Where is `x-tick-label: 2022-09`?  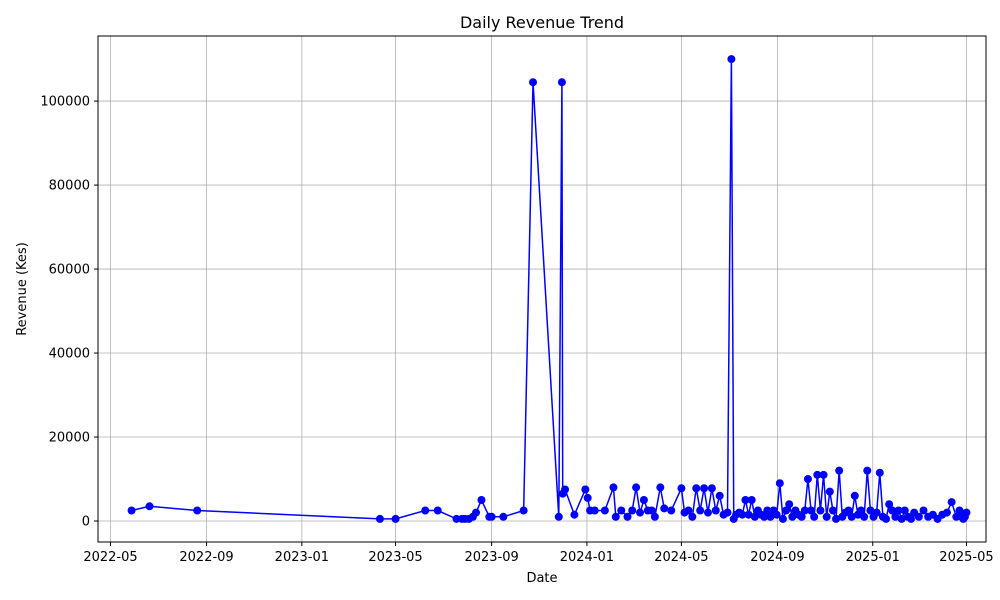
x-tick-label: 2022-09 is located at coordinates (206, 557).